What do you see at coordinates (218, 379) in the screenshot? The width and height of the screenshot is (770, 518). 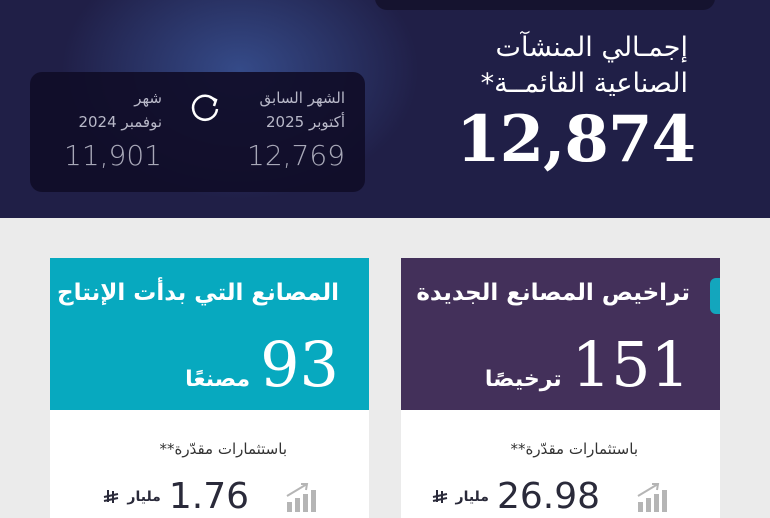 I see `card-unit: مصنعًا` at bounding box center [218, 379].